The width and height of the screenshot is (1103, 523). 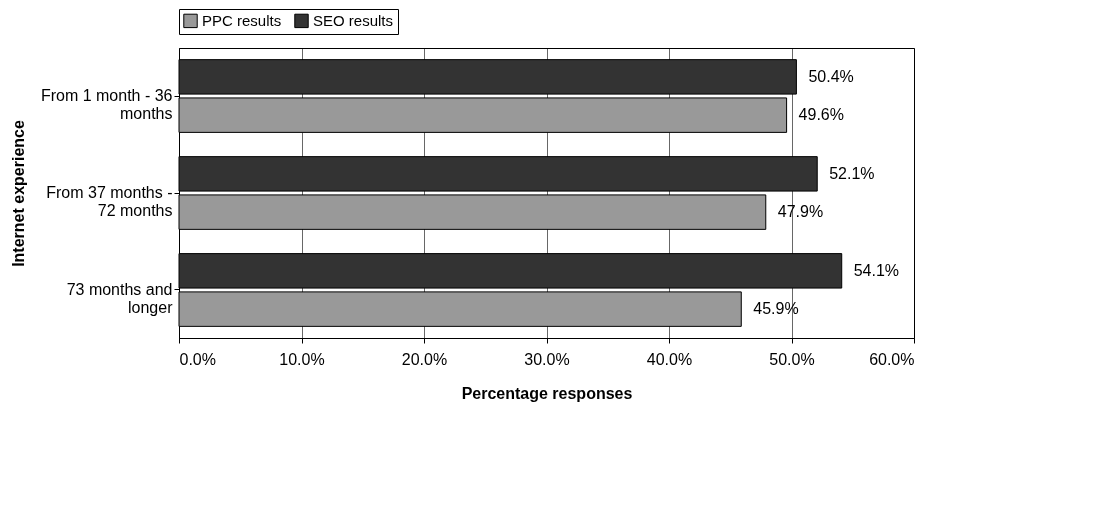 What do you see at coordinates (424, 359) in the screenshot?
I see `x-tick-label: 20.0%` at bounding box center [424, 359].